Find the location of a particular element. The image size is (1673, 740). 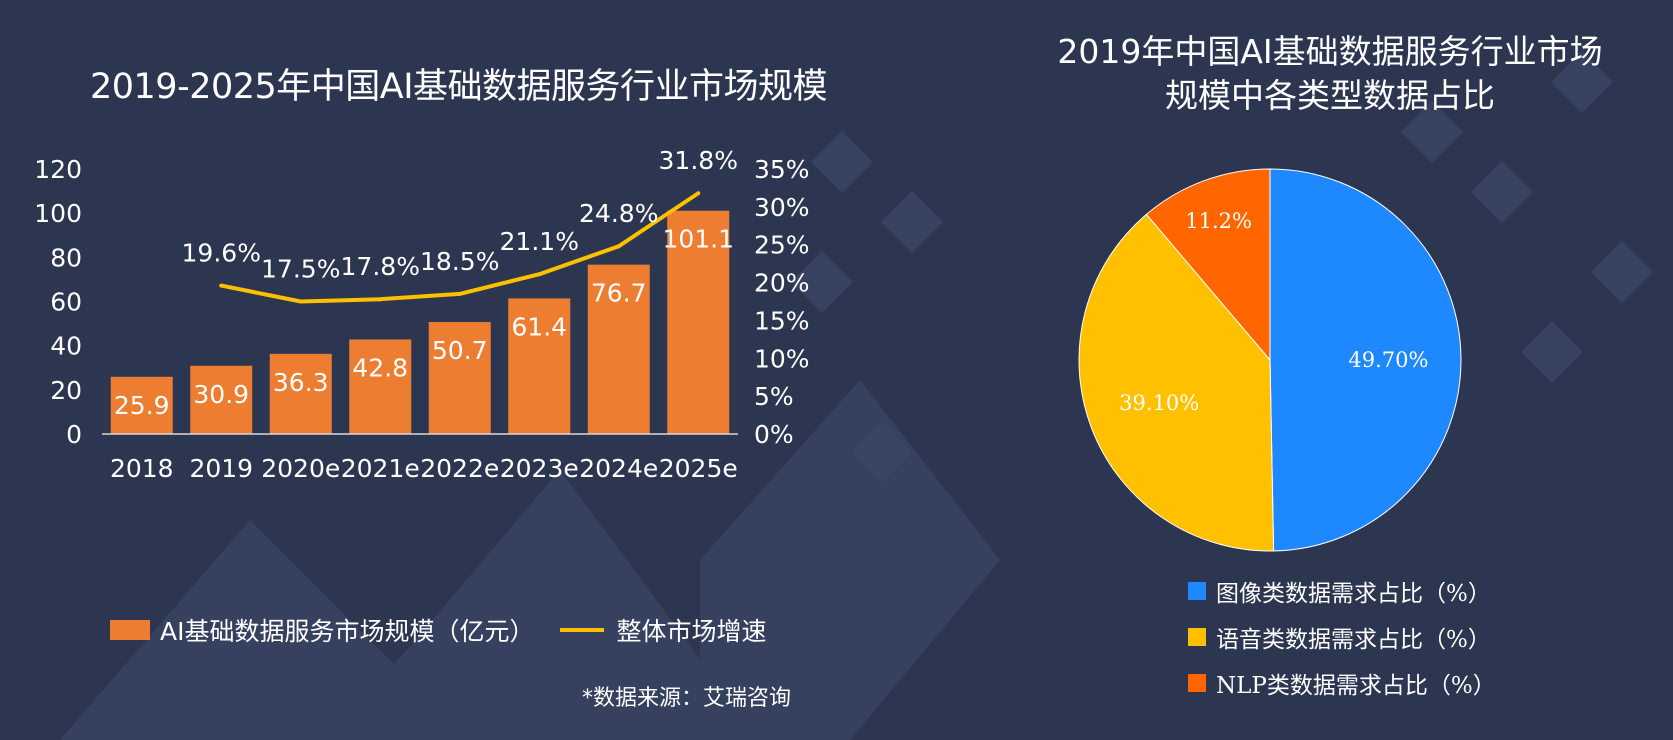

y-axis-tick-label: 40 is located at coordinates (66, 346).